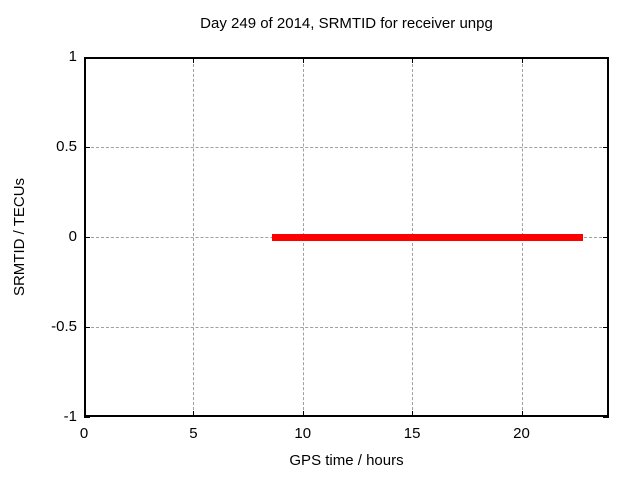  I want to click on y-tick-label: 0.5, so click(66, 146).